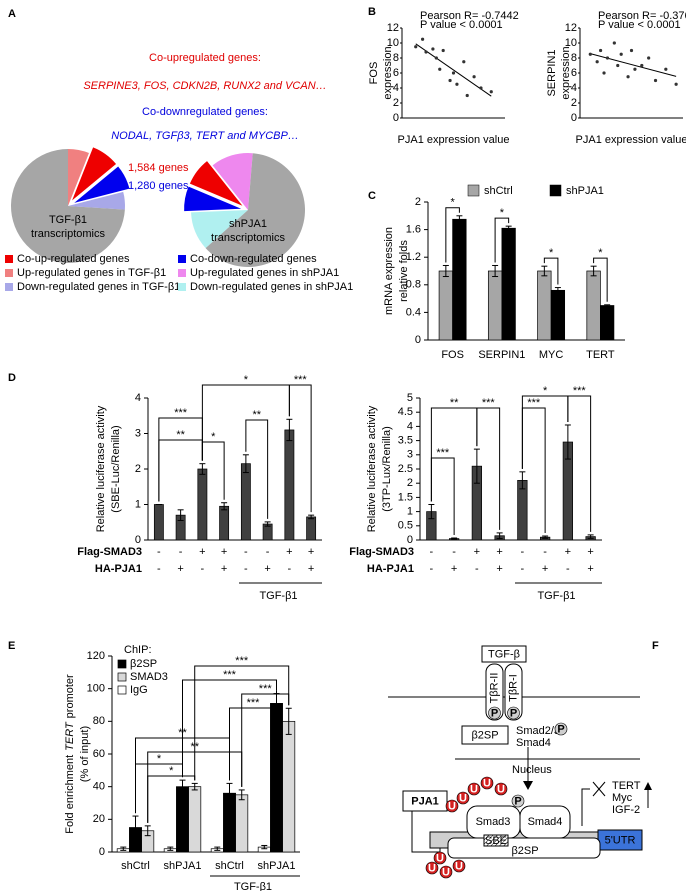 This screenshot has height=891, width=686. What do you see at coordinates (96, 689) in the screenshot?
I see `y-tick-label: 100` at bounding box center [96, 689].